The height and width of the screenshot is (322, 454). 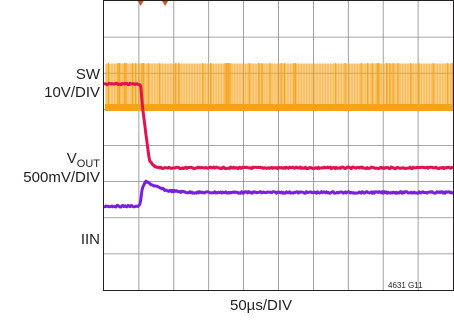 I want to click on iin-trace, so click(x=278, y=194).